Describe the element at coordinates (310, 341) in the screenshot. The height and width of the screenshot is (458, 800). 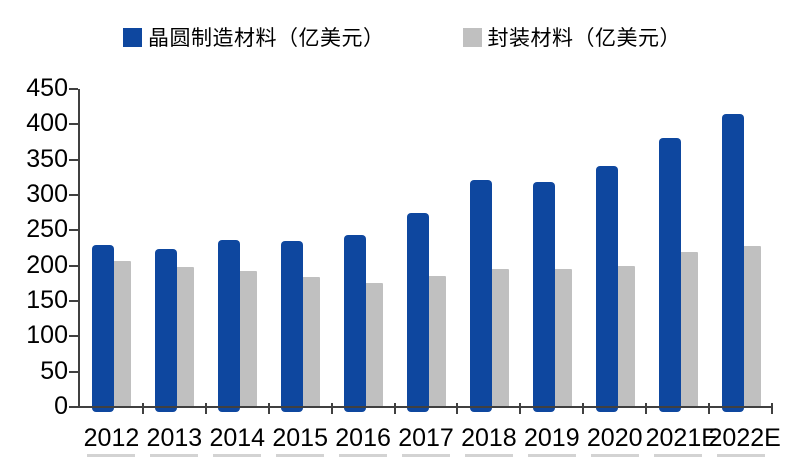
I see `bar-packaging-materials-2015` at that location.